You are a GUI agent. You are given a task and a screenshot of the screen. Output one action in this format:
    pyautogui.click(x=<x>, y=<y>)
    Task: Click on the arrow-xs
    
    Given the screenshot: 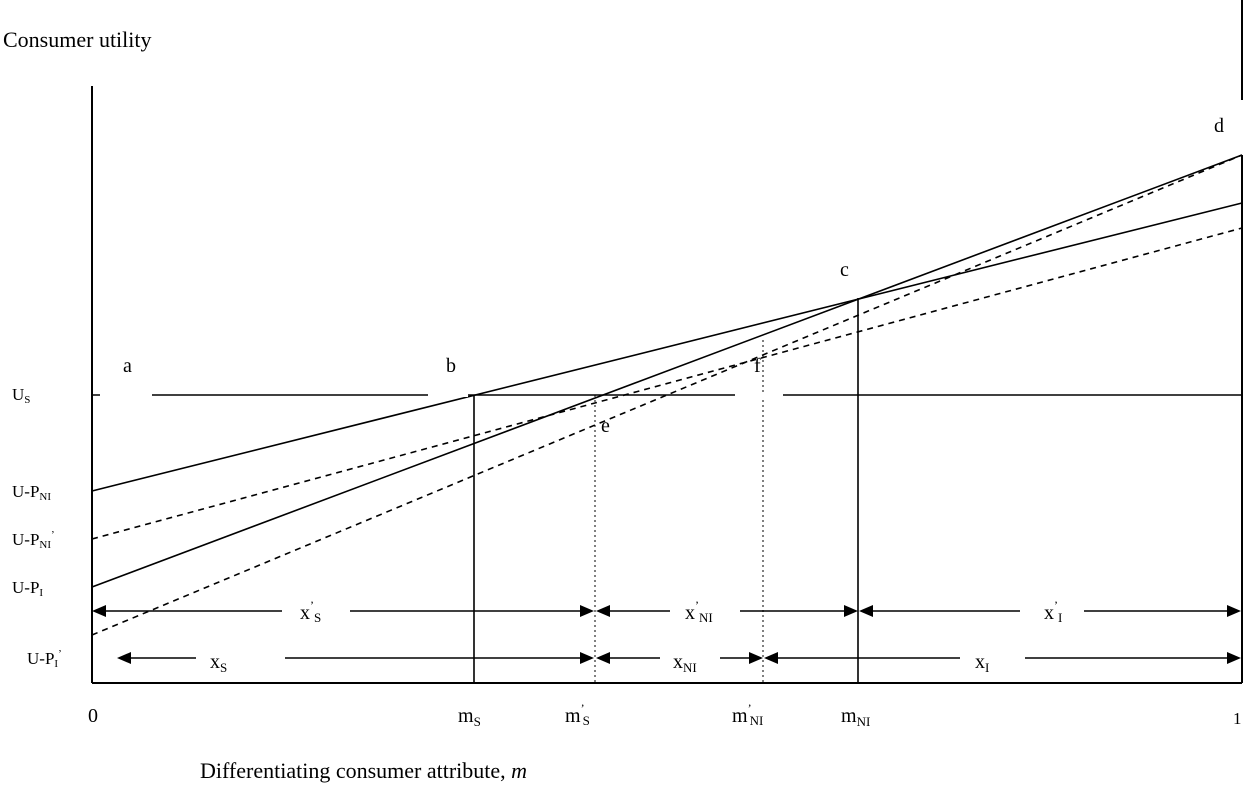 What is the action you would take?
    pyautogui.click(x=355, y=658)
    